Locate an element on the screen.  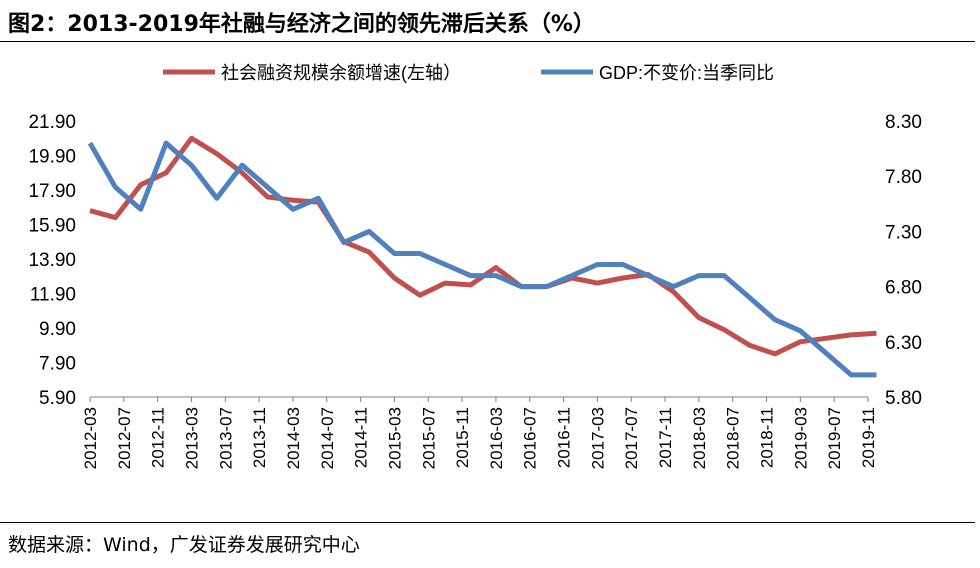
x-tick-label: 2013-03 is located at coordinates (191, 438).